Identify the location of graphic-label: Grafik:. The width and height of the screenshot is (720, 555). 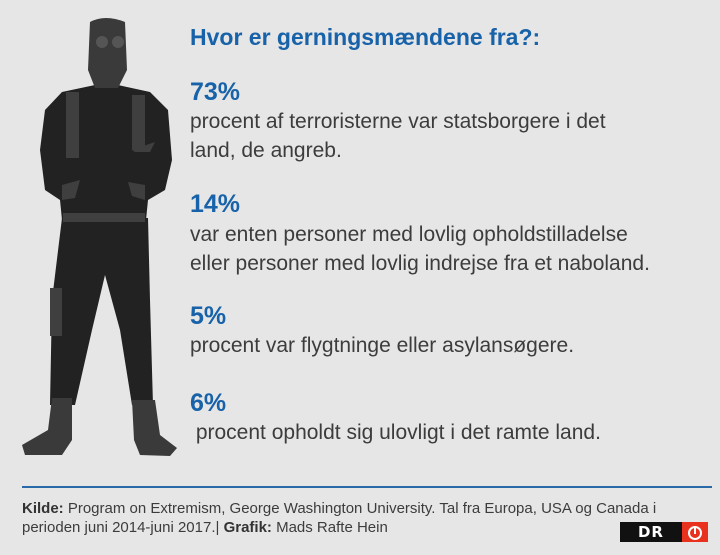
(247, 527).